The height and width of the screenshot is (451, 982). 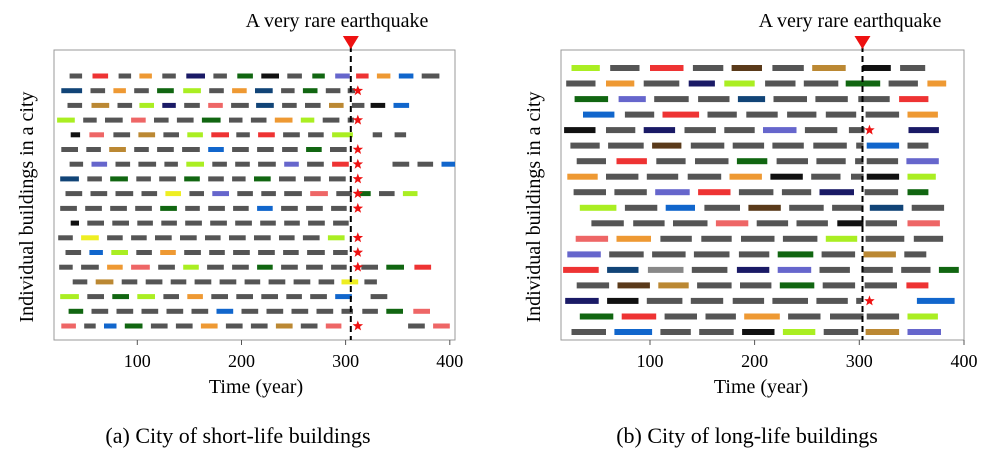 I want to click on panel-b-x-ticks: 100 200 300 400, so click(x=807, y=355).